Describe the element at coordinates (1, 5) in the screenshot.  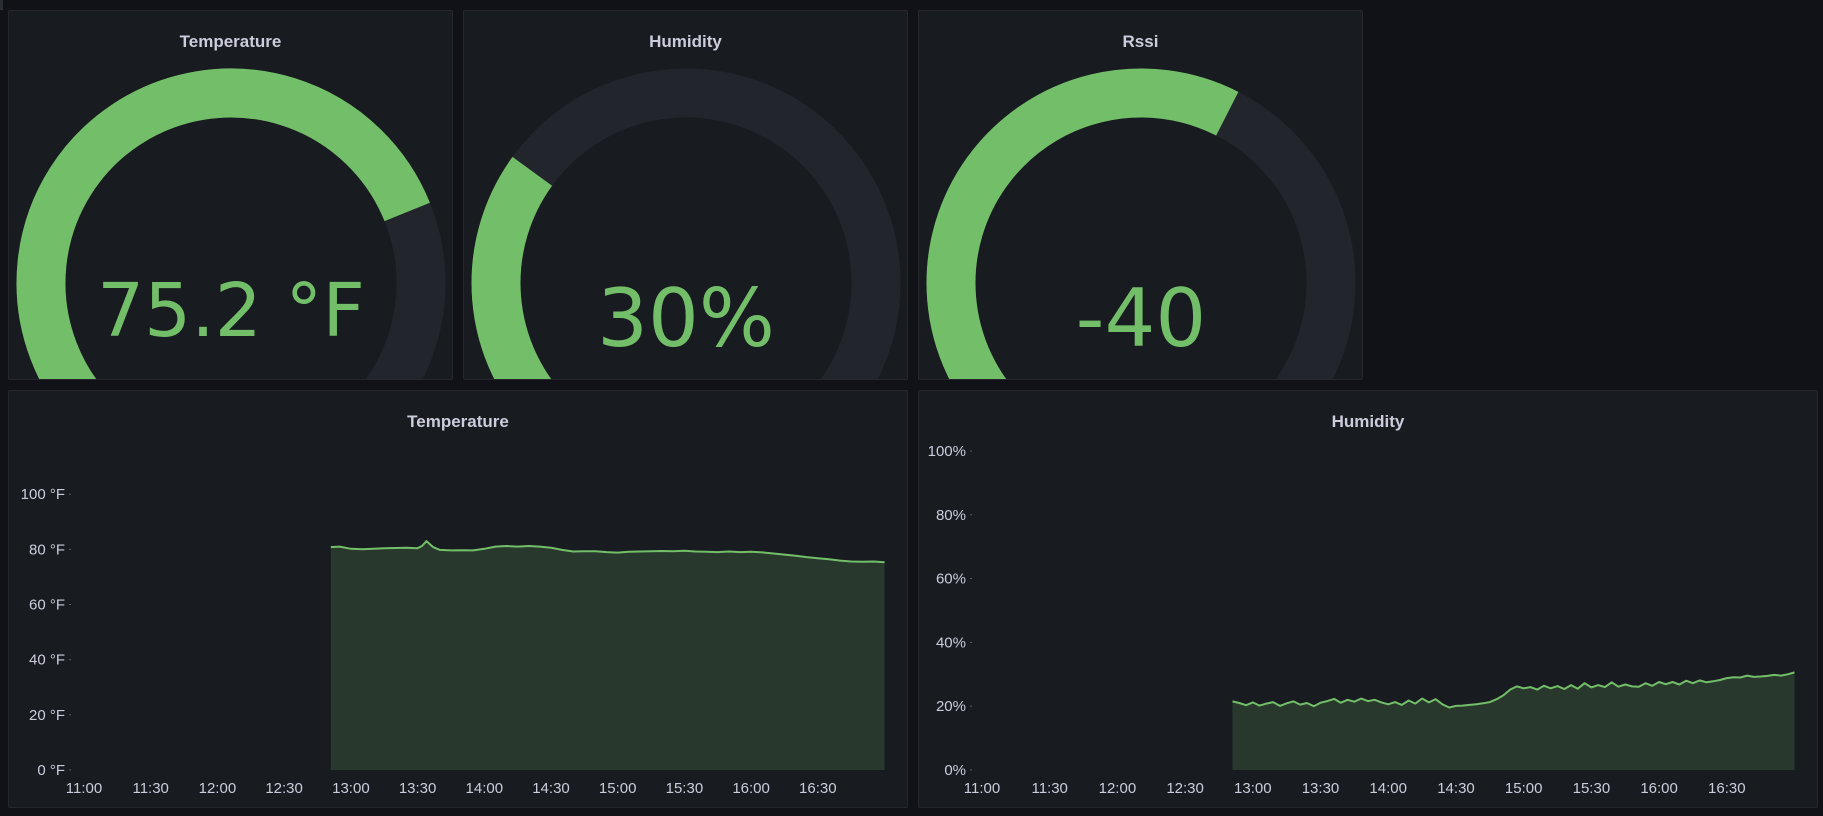
I see `corner-resize-handle` at that location.